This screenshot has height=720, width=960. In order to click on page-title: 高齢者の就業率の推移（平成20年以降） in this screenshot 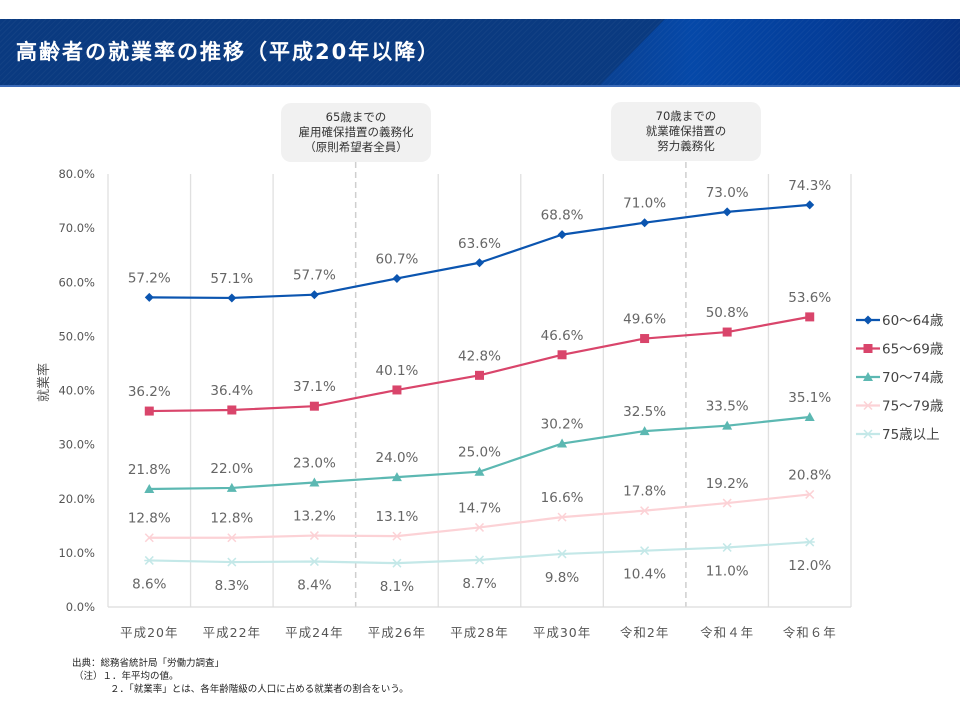, I will do `click(228, 52)`.